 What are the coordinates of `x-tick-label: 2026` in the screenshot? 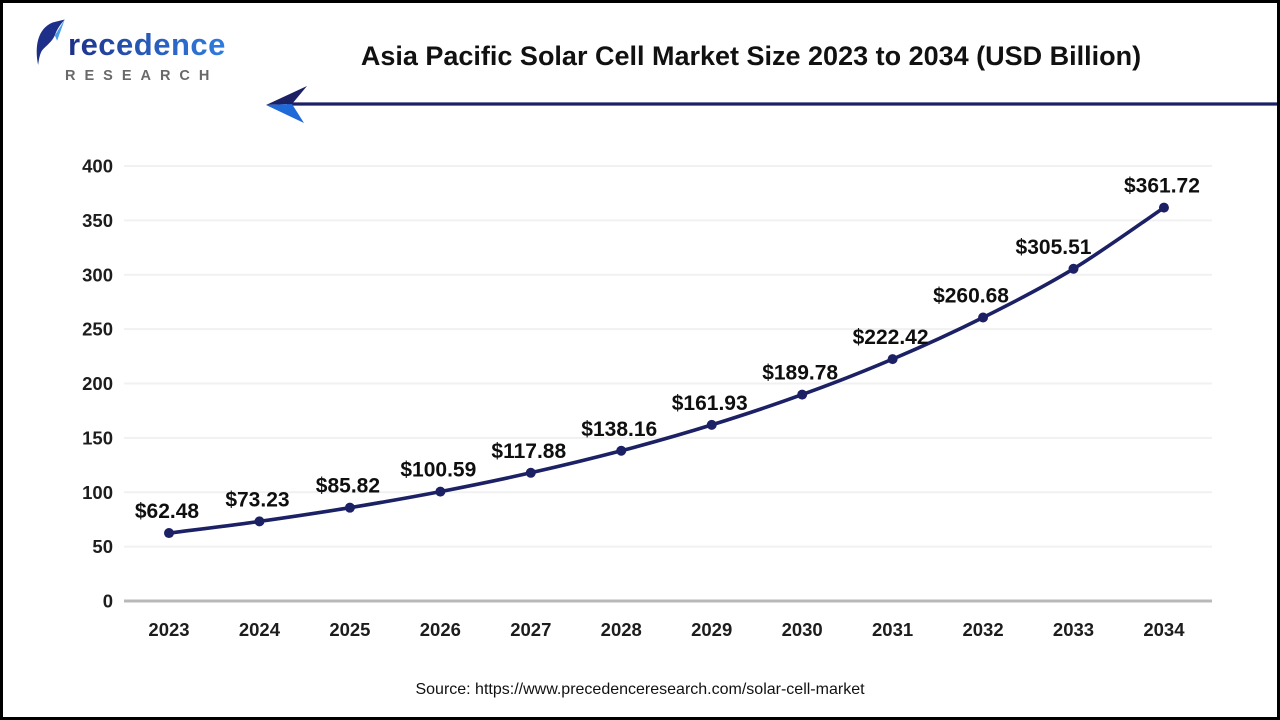 It's located at (440, 629).